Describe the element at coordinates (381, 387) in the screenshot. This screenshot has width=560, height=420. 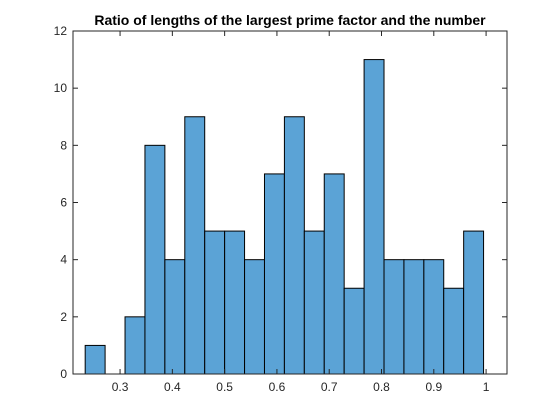
I see `x-tick-label: 0.8` at that location.